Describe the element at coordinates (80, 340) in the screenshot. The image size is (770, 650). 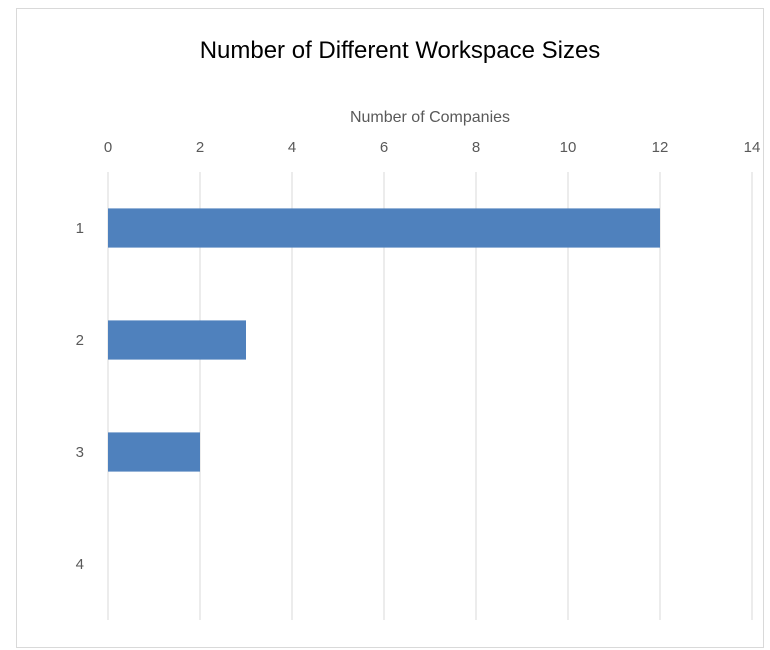
I see `y-tick-label: 2` at that location.